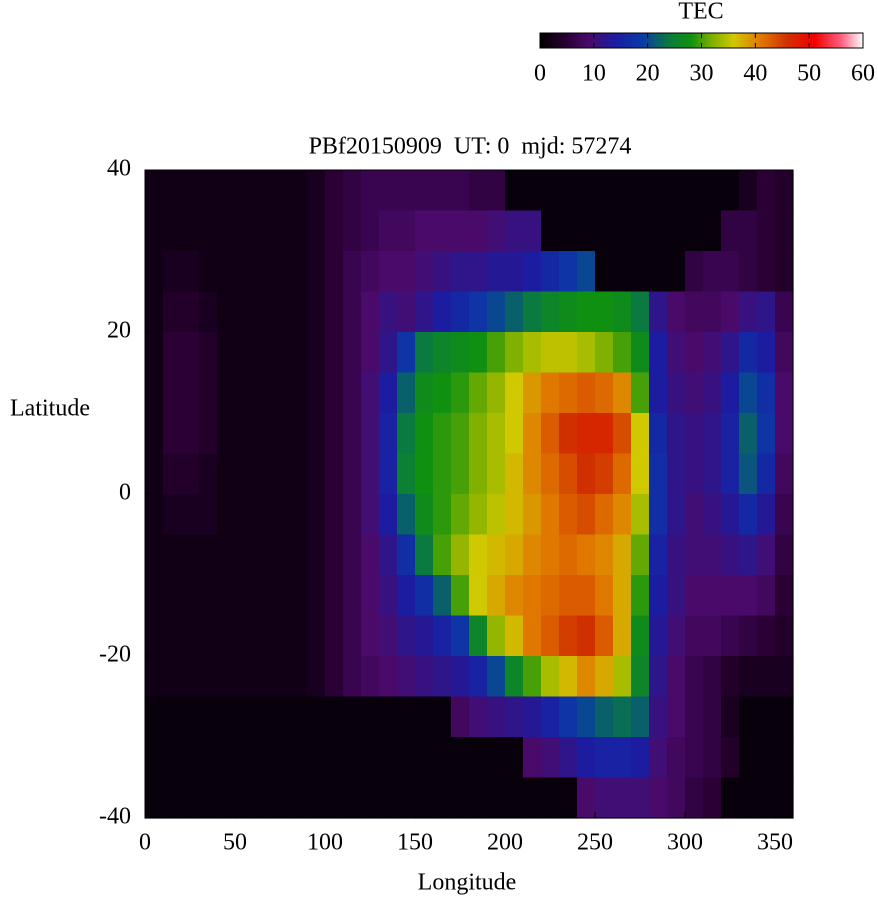  What do you see at coordinates (809, 74) in the screenshot?
I see `colorbar-tick-label: 50` at bounding box center [809, 74].